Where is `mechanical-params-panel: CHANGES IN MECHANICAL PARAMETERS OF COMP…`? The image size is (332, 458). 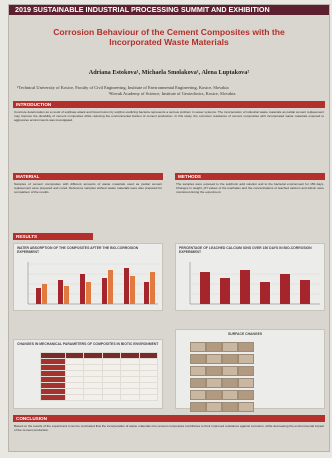 mechanical-params-panel: CHANGES IN MECHANICAL PARAMETERS OF COMP… is located at coordinates (88, 374).